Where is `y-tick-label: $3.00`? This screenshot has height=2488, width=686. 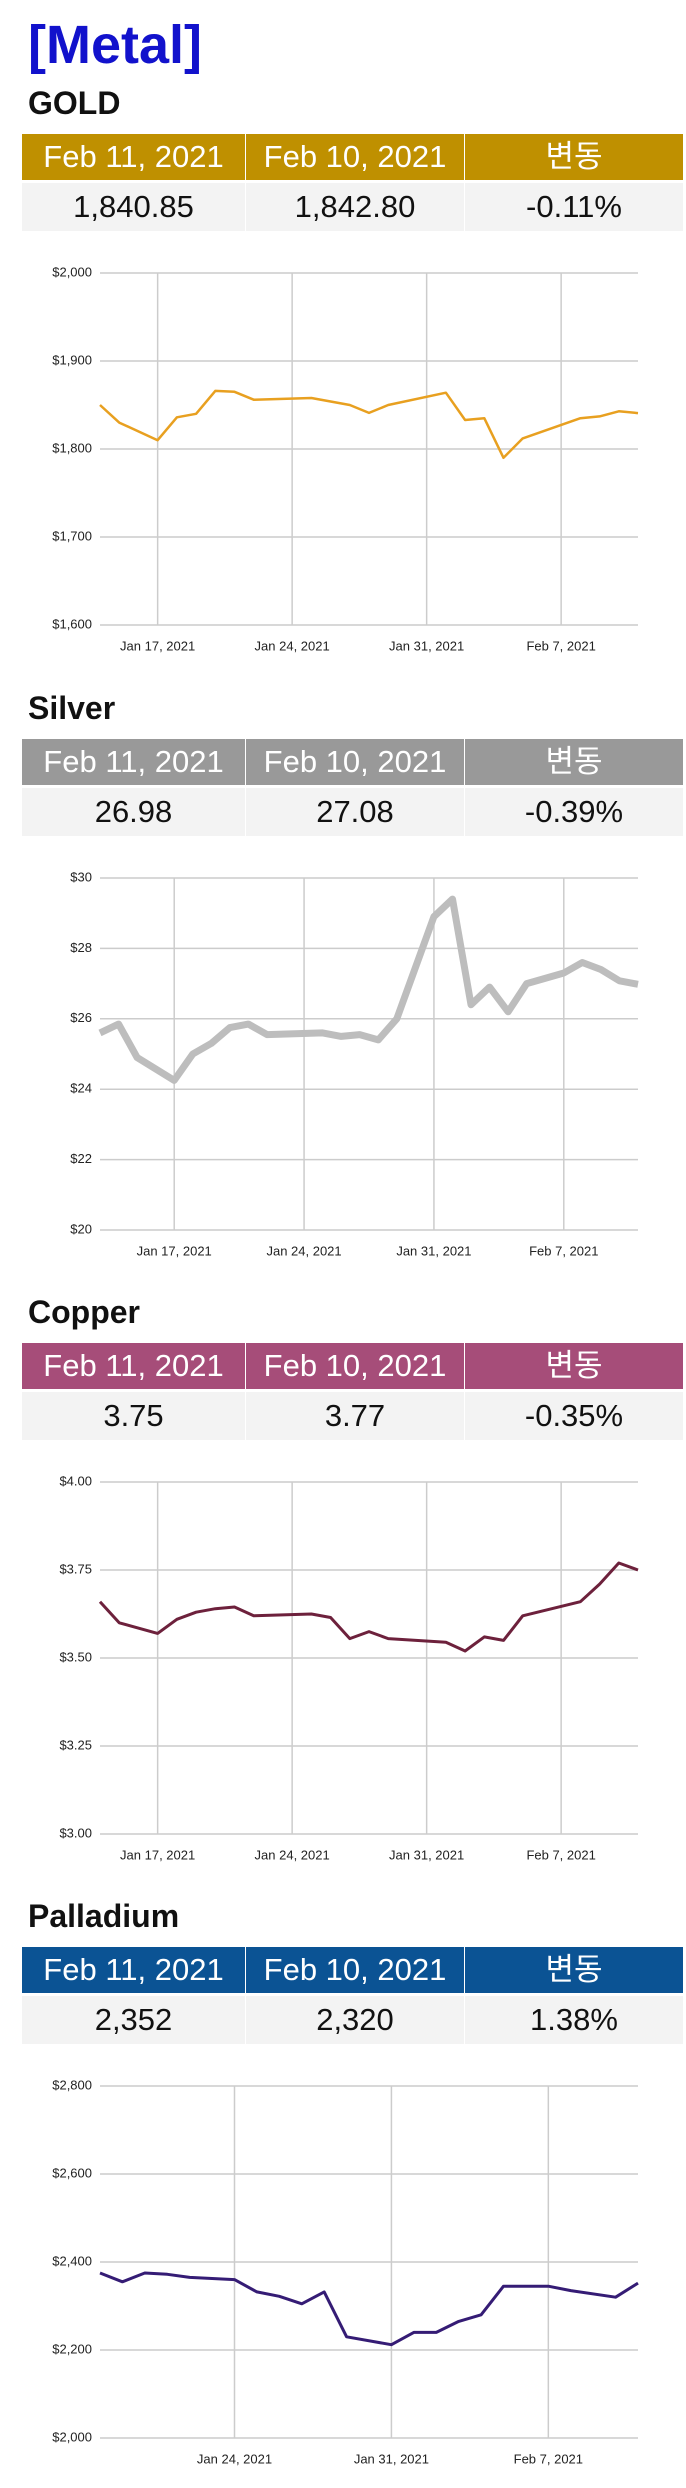 y-tick-label: $3.00 is located at coordinates (75, 1832).